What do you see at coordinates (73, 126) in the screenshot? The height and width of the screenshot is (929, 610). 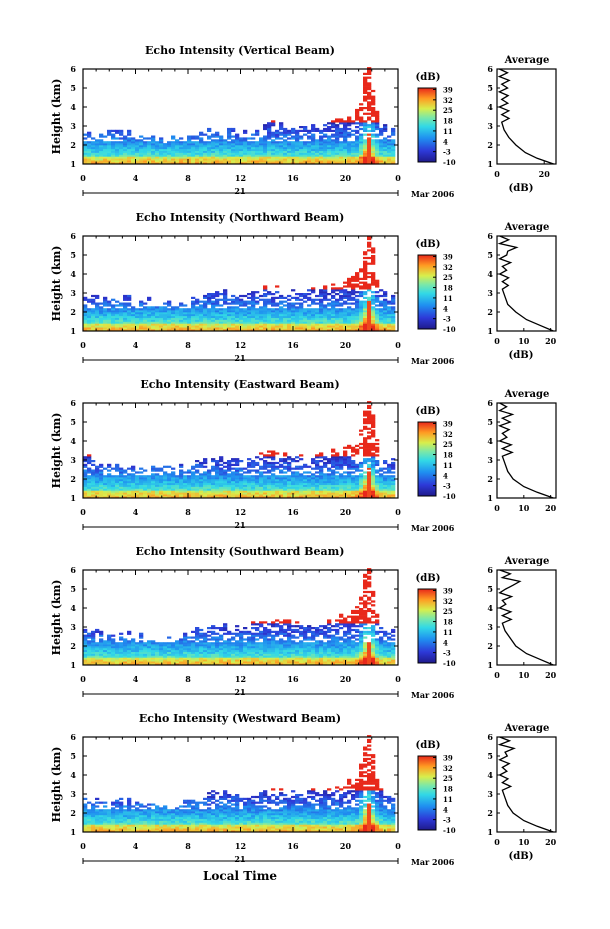 I see `y-tick-label: 3` at bounding box center [73, 126].